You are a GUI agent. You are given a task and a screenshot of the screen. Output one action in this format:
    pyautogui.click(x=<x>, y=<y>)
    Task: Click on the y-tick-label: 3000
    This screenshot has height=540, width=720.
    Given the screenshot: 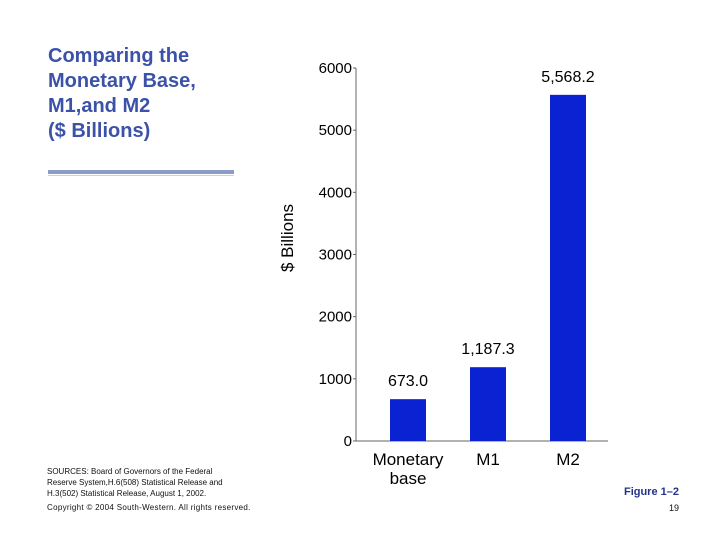 What is the action you would take?
    pyautogui.click(x=335, y=255)
    